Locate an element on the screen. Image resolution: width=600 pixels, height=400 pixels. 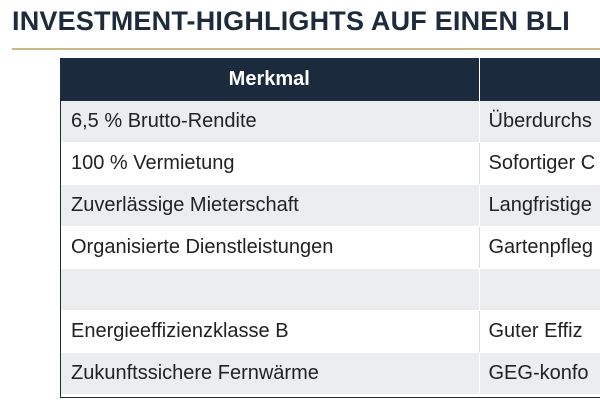
table-row: Zuverlässige Mieterschaft Langfristige is located at coordinates (330, 205).